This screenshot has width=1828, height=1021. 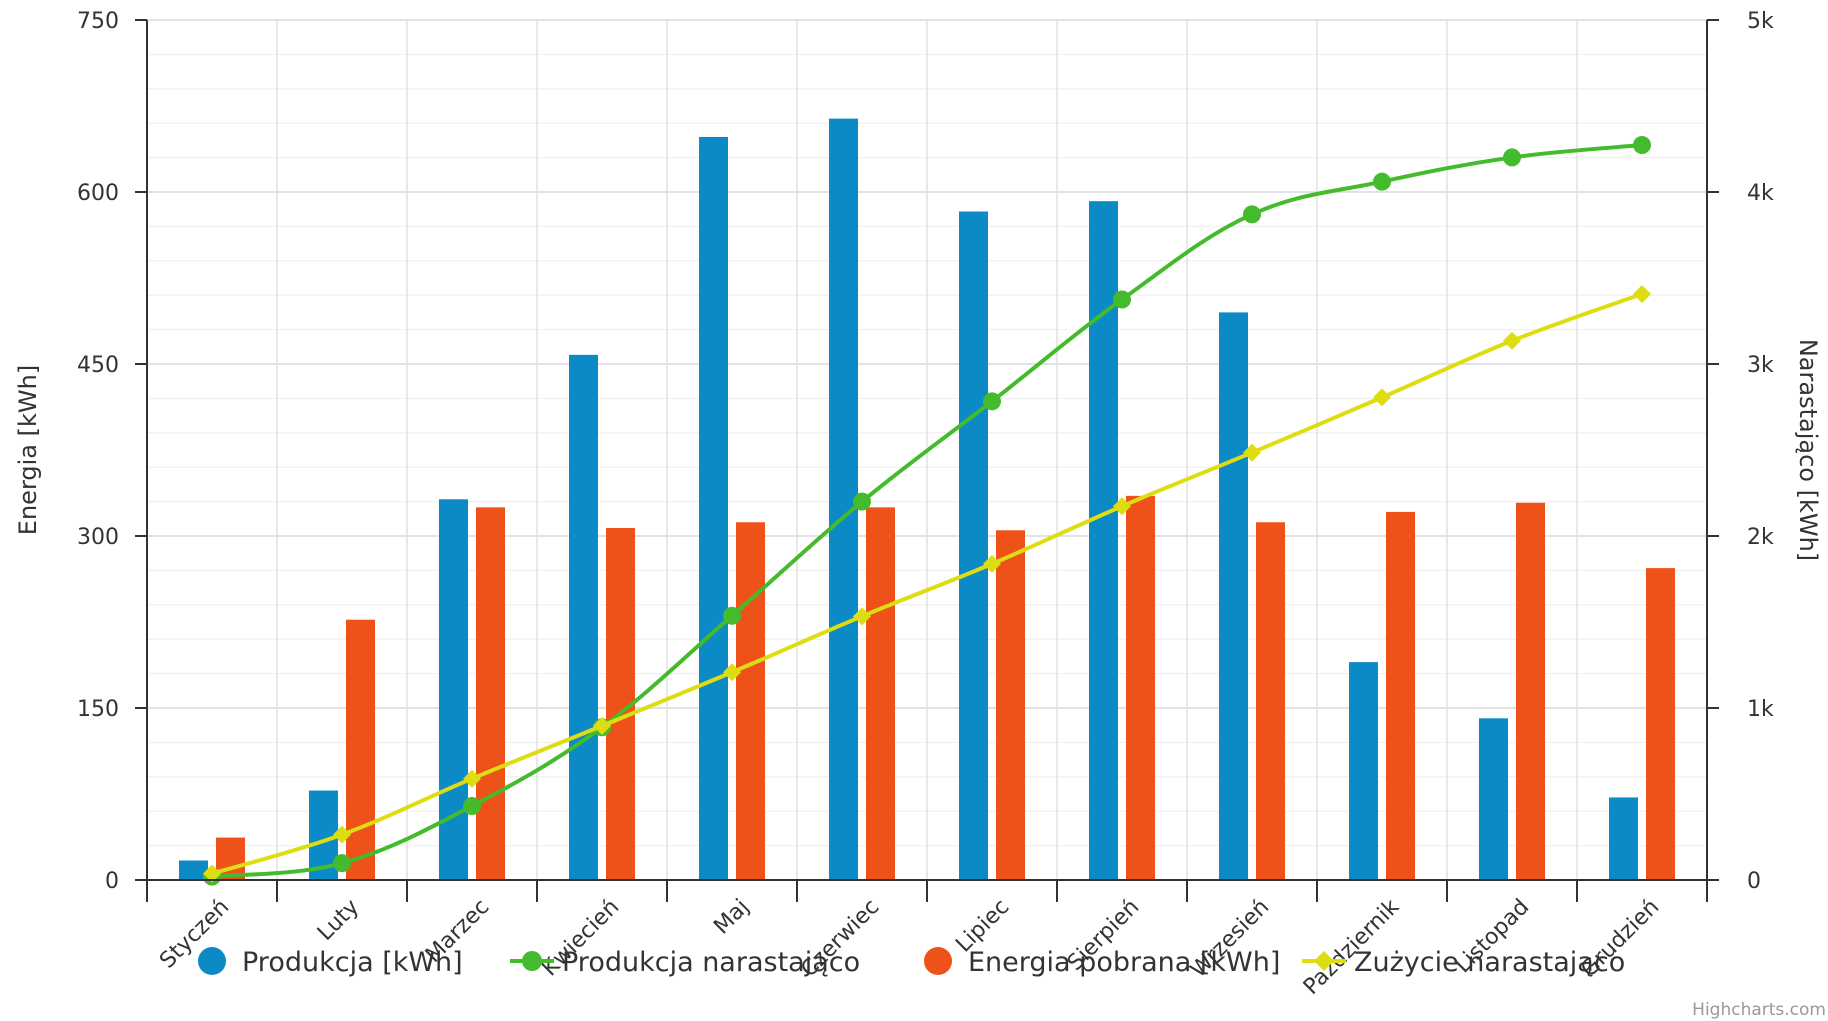 I want to click on legend-item: Zużycie narastająco, so click(x=1463, y=962).